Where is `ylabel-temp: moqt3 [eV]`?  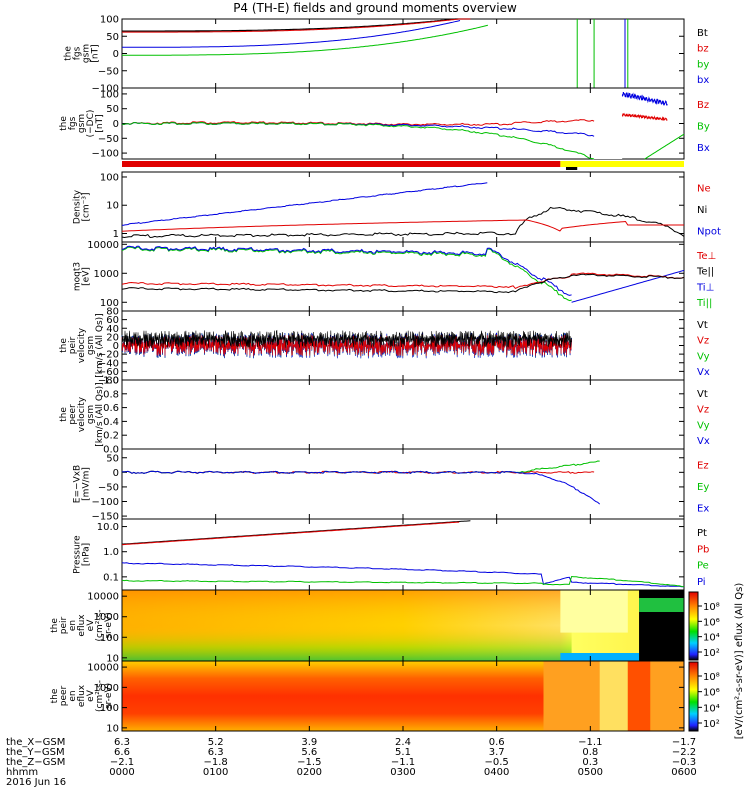 ylabel-temp: moqt3 [eV] is located at coordinates (82, 276).